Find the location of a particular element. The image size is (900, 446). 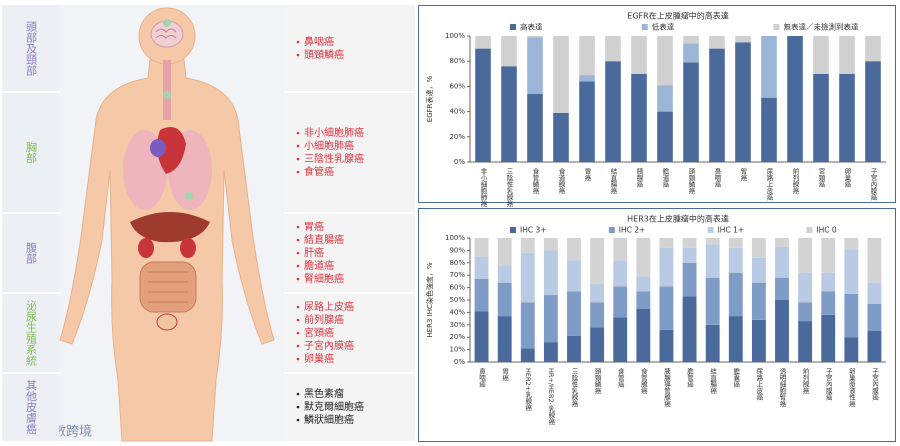

x-tick-label: 前列腺癌 is located at coordinates (795, 181).